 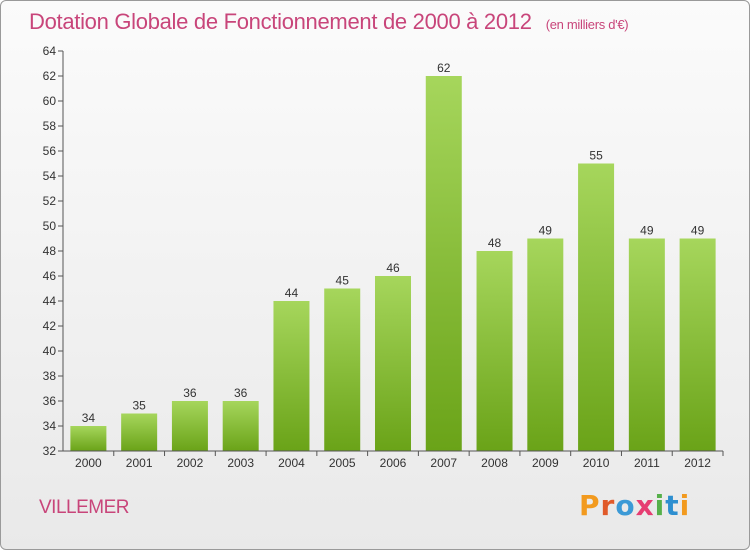 What do you see at coordinates (50, 151) in the screenshot?
I see `y-tick-label: 56` at bounding box center [50, 151].